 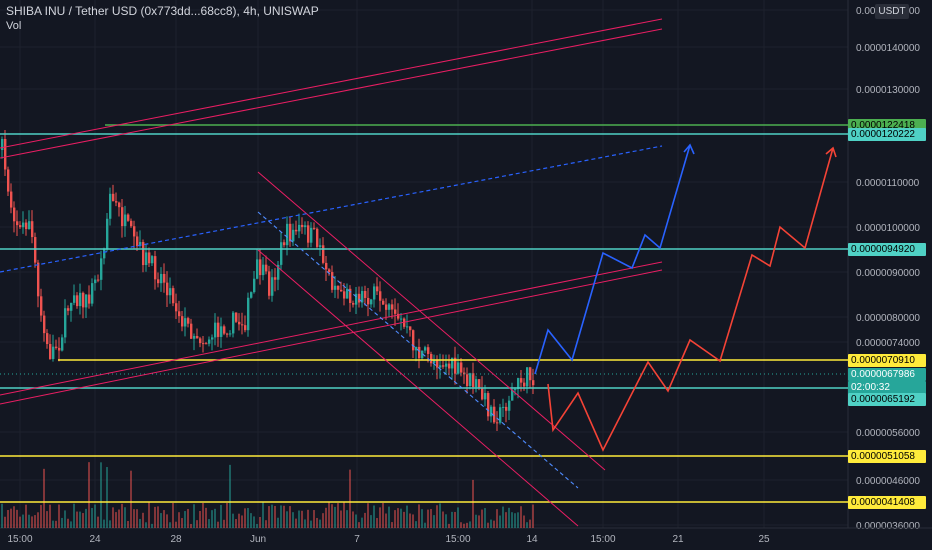 What do you see at coordinates (888, 183) in the screenshot?
I see `price-axis-tick-label: 0.0000110000` at bounding box center [888, 183].